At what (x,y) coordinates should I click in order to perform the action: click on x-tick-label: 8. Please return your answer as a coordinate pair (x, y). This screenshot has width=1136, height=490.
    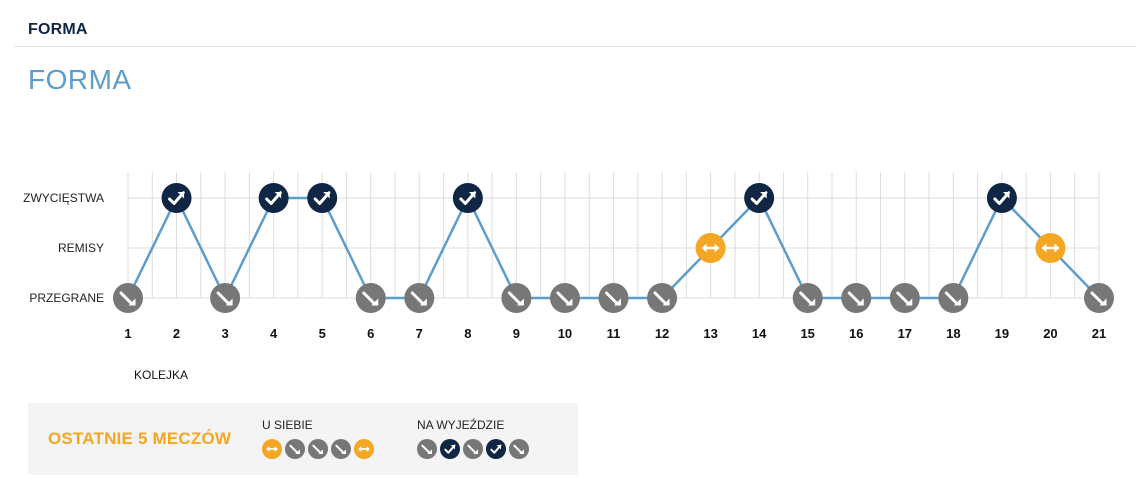
    Looking at the image, I should click on (467, 333).